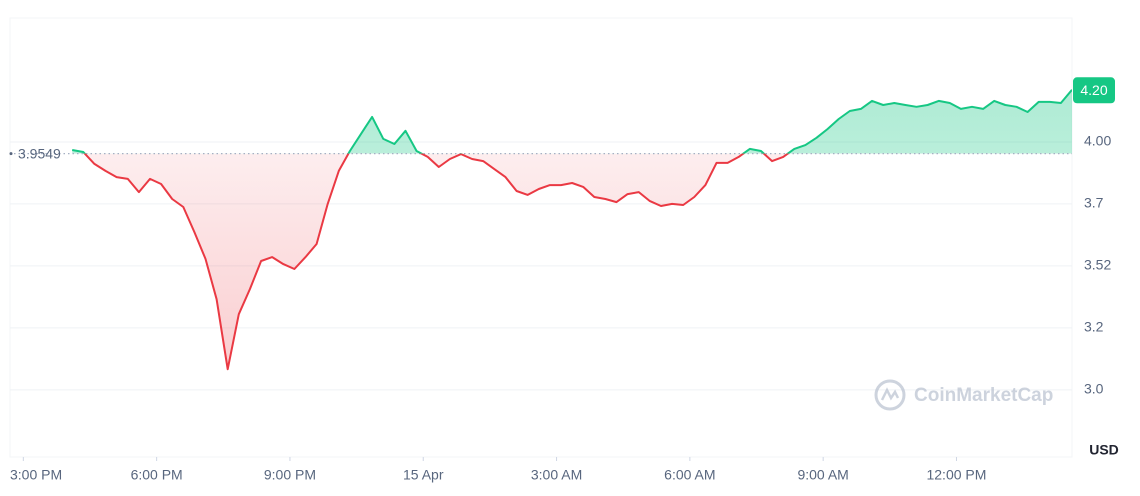 The image size is (1140, 496). What do you see at coordinates (39, 153) in the screenshot?
I see `baseline-label: 3.9549` at bounding box center [39, 153].